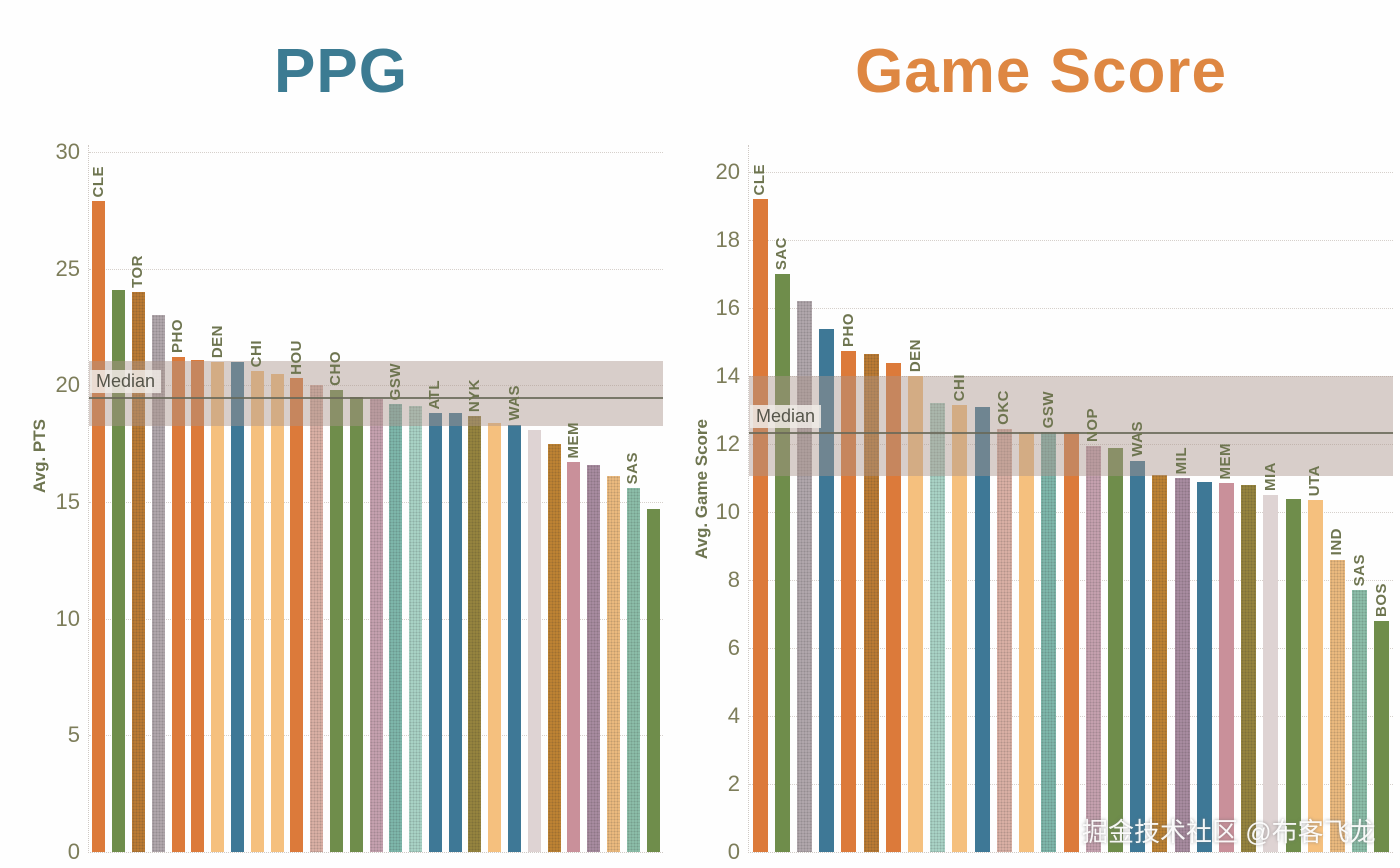 Image resolution: width=1400 pixels, height=868 pixels. I want to click on bar-nop, so click(1093, 648).